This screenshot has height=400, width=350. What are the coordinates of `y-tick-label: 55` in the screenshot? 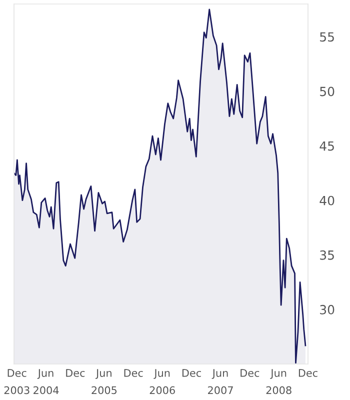 It's located at (327, 37).